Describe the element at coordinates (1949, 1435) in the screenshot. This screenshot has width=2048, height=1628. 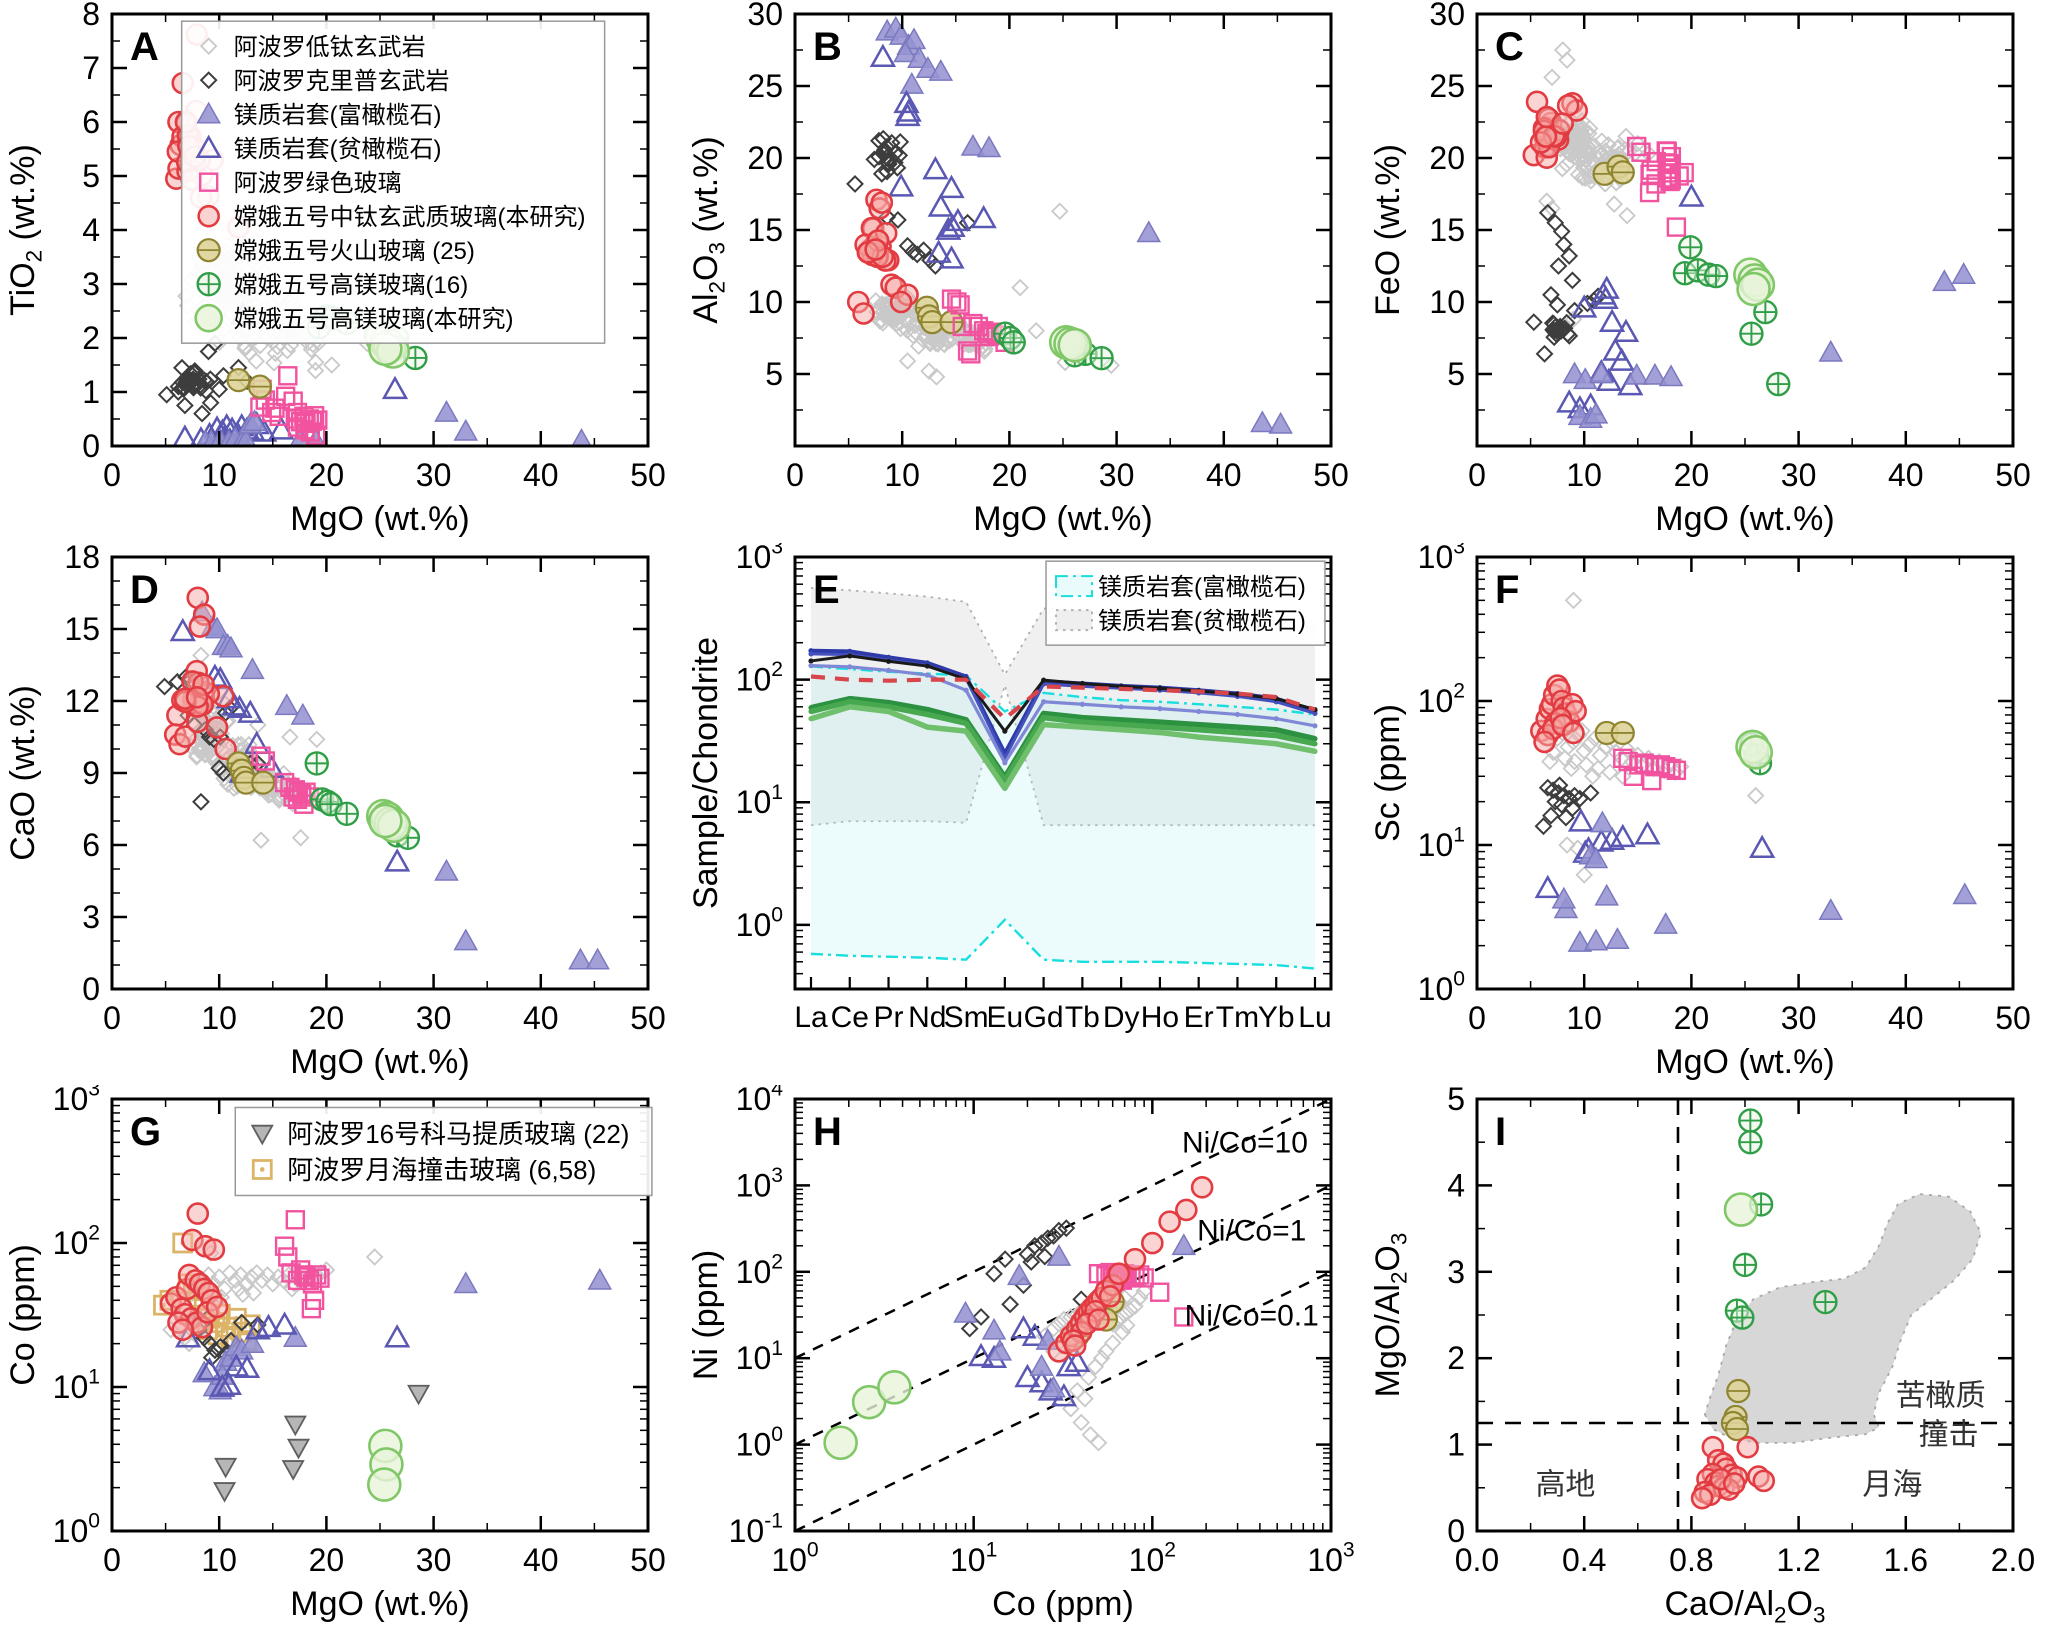
I see `annotation: 撞击` at that location.